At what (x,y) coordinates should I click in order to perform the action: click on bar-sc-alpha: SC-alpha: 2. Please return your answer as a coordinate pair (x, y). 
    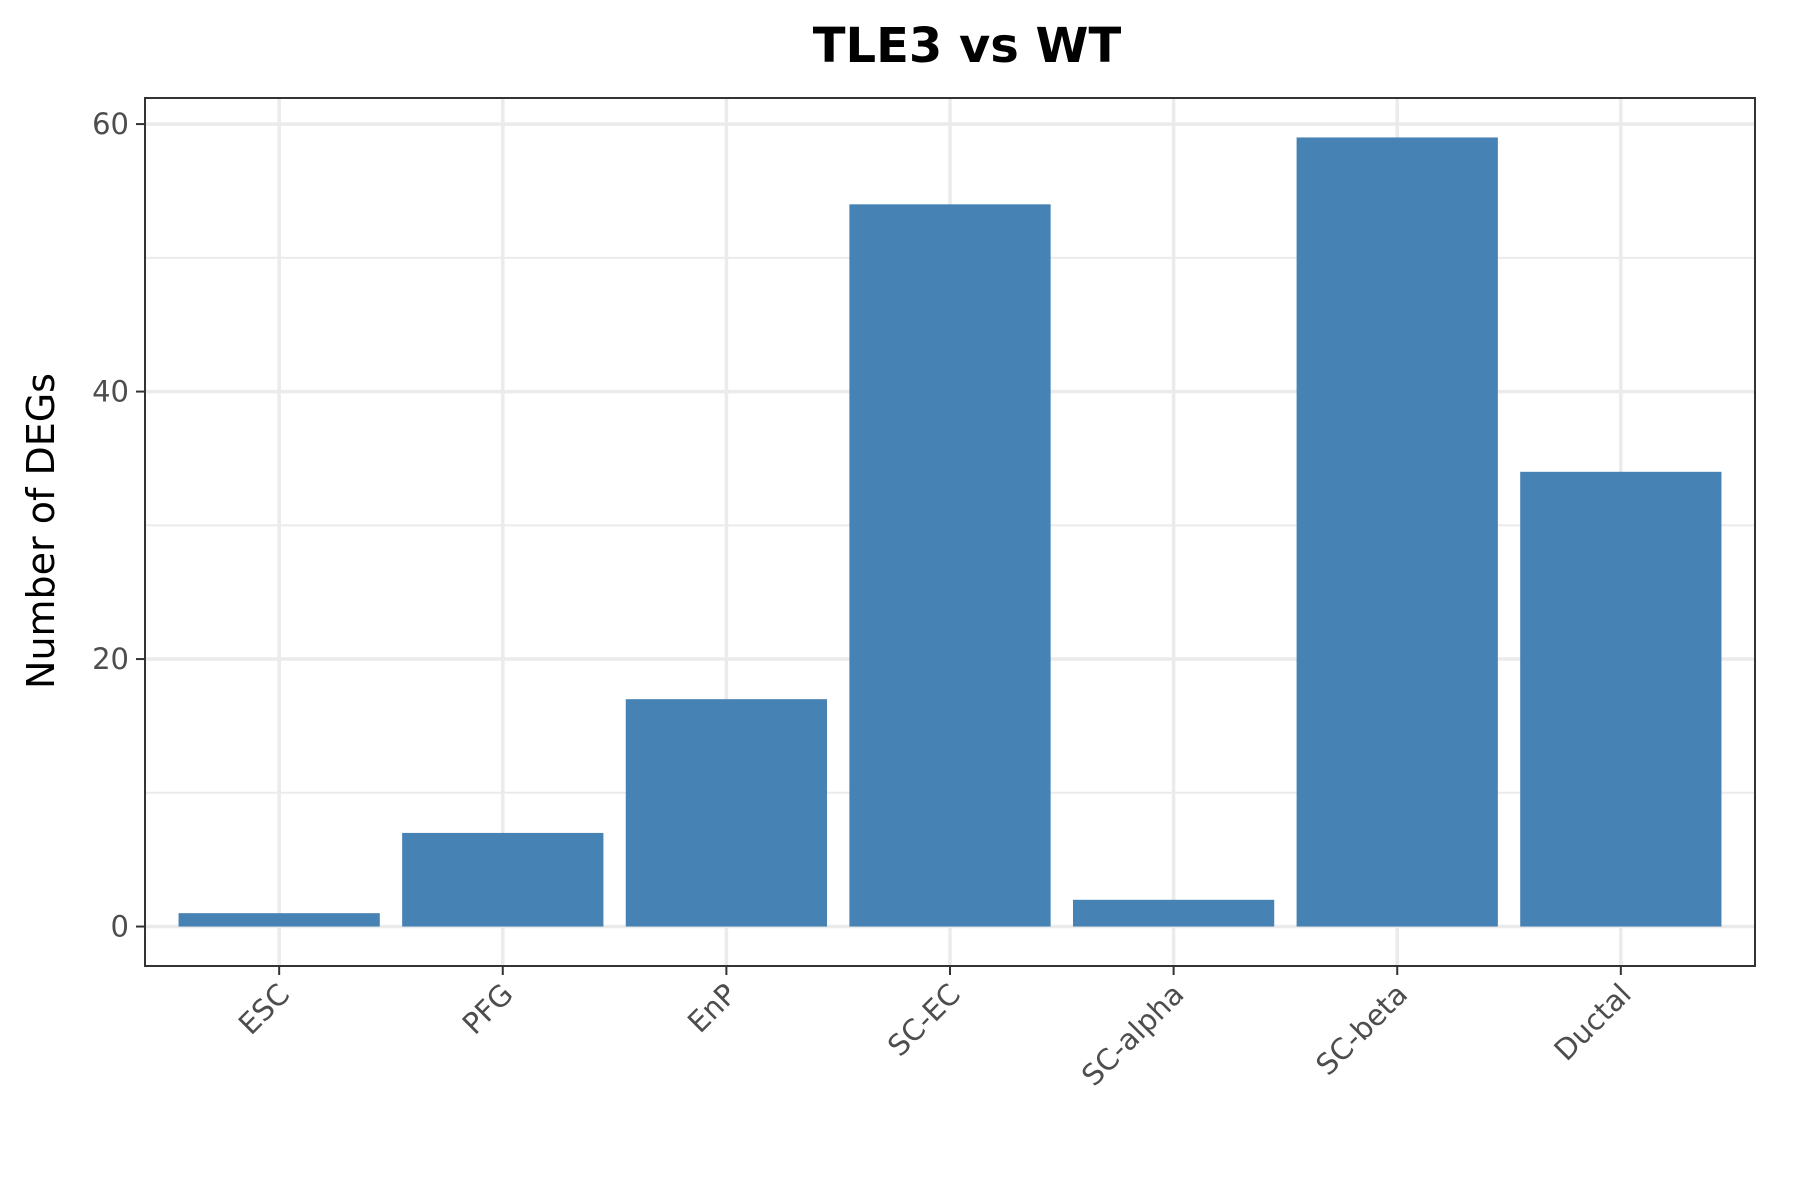
    Looking at the image, I should click on (1173, 913).